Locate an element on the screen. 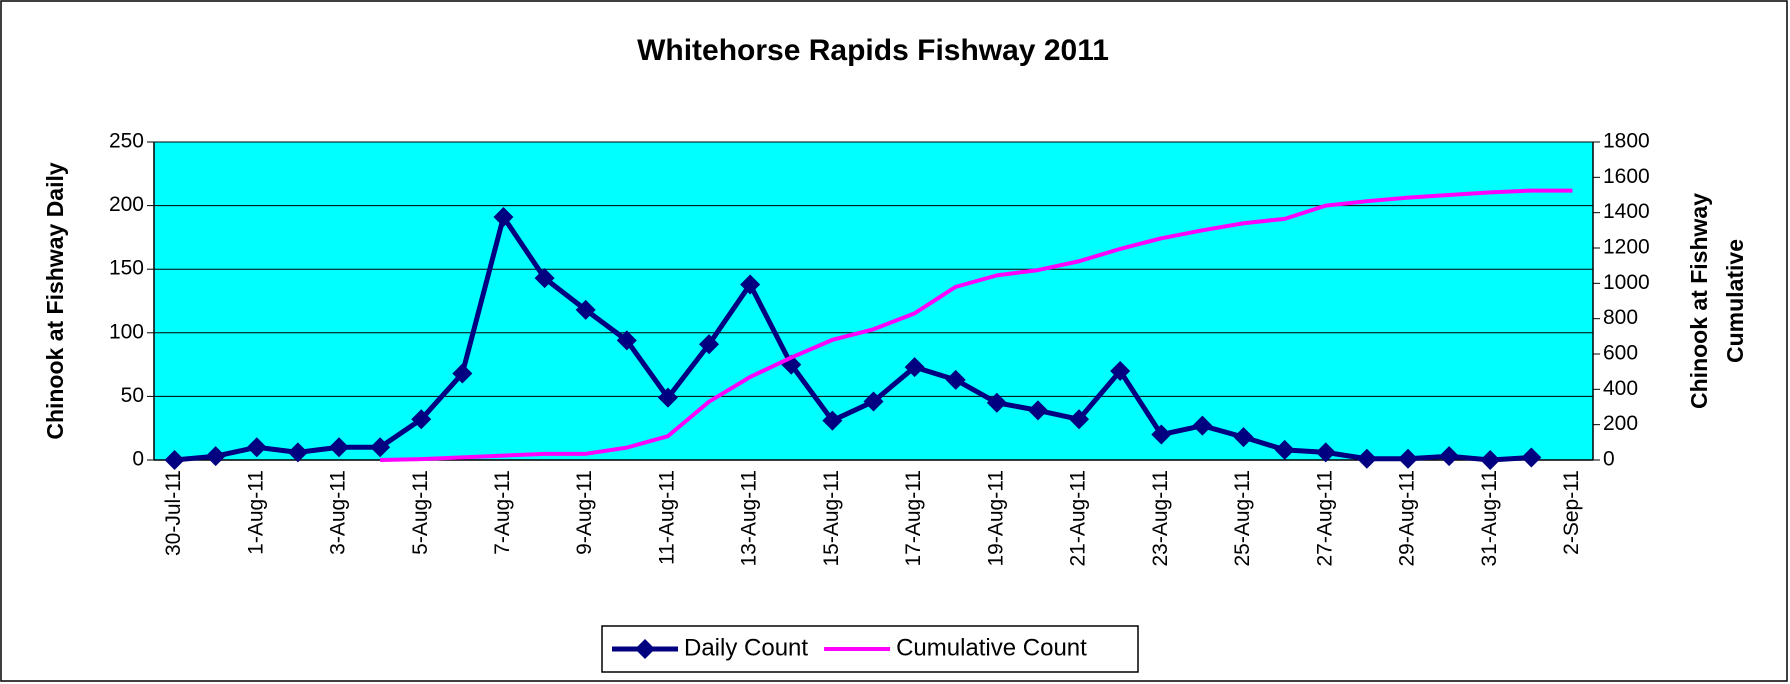  y-tick-label: 200 is located at coordinates (126, 204).